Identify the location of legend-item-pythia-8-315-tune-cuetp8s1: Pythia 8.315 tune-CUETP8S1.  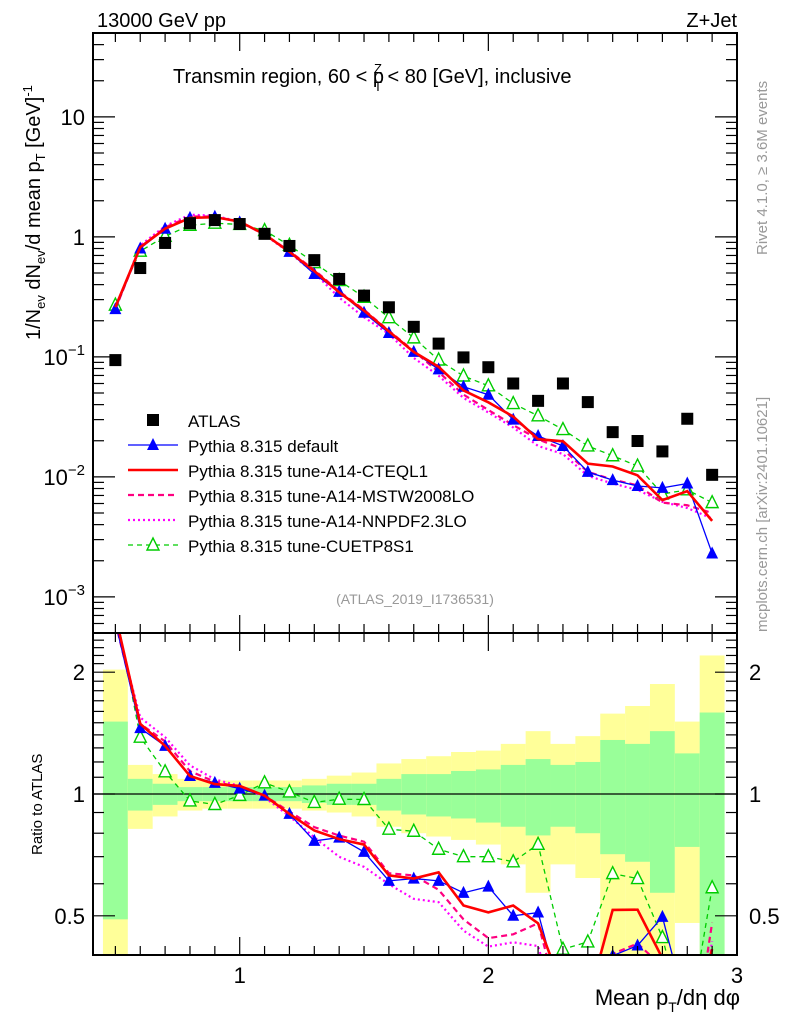
(271, 546).